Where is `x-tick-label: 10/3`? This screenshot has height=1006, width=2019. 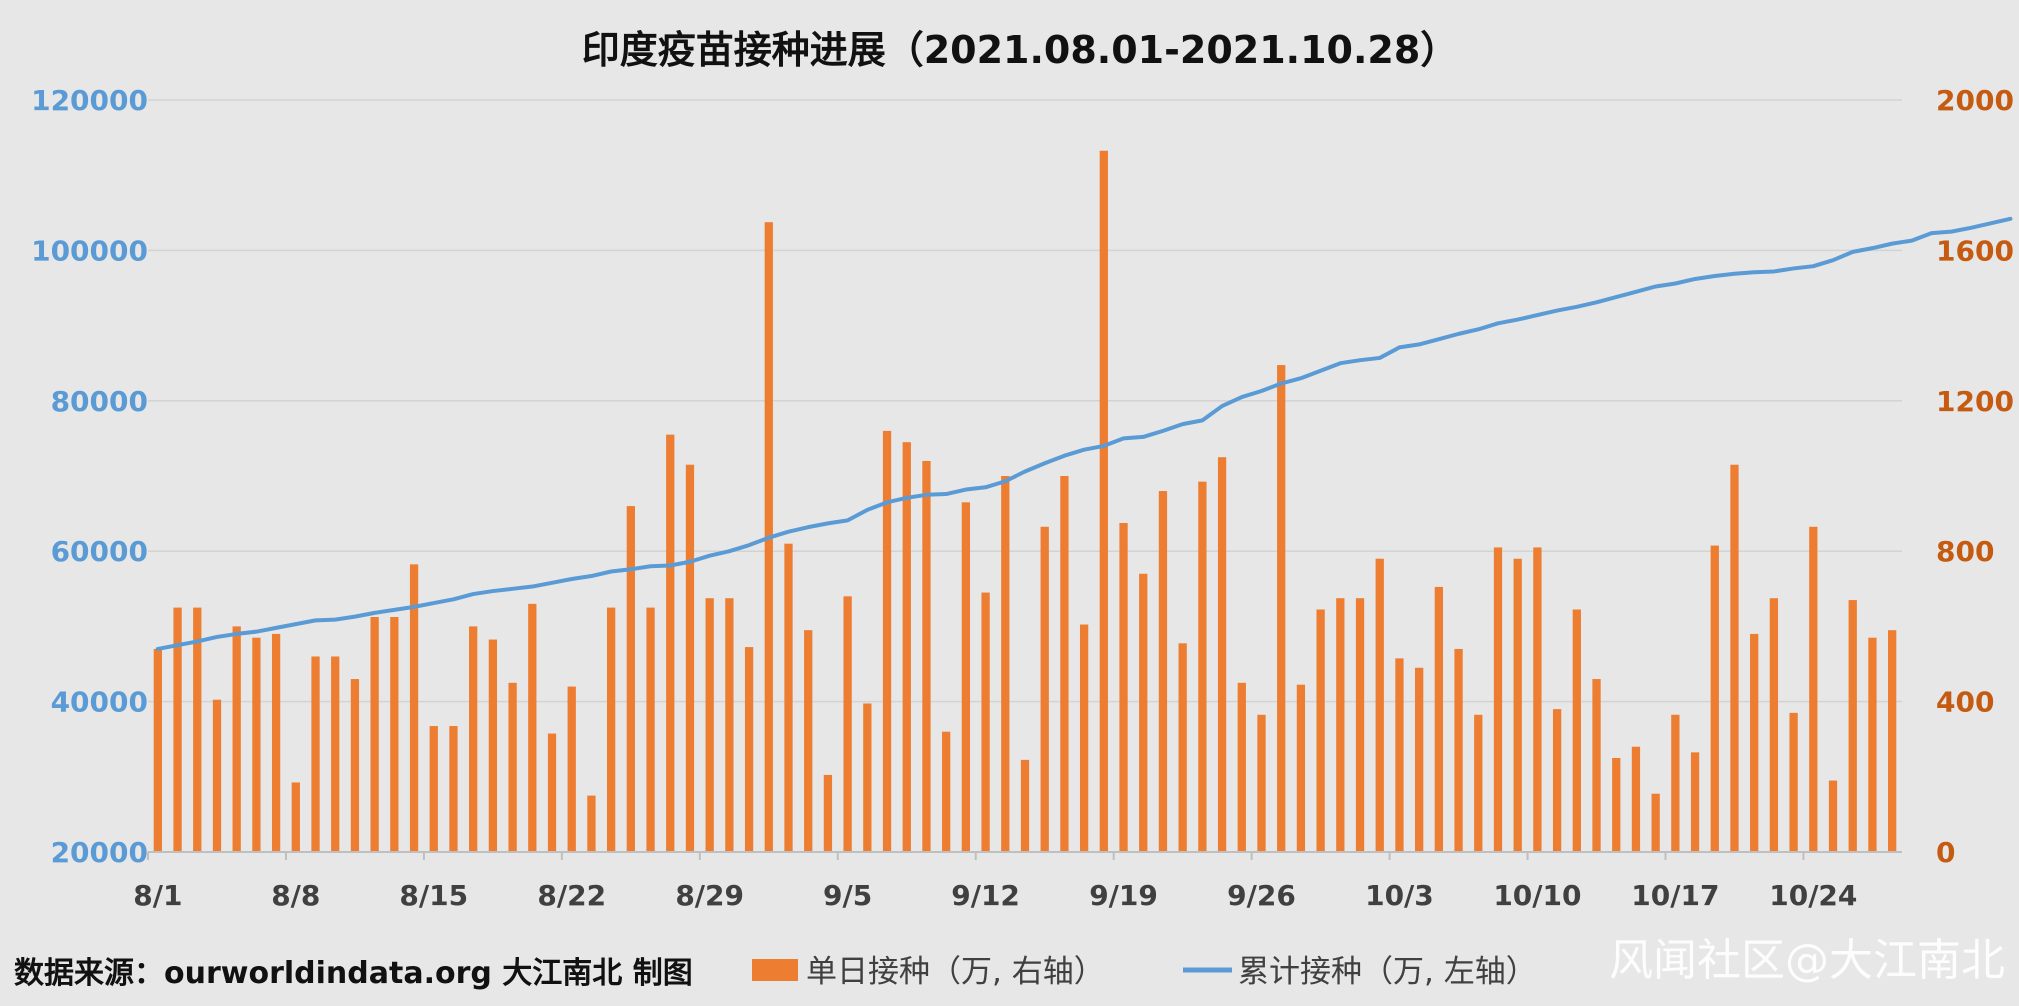 x-tick-label: 10/3 is located at coordinates (1399, 895).